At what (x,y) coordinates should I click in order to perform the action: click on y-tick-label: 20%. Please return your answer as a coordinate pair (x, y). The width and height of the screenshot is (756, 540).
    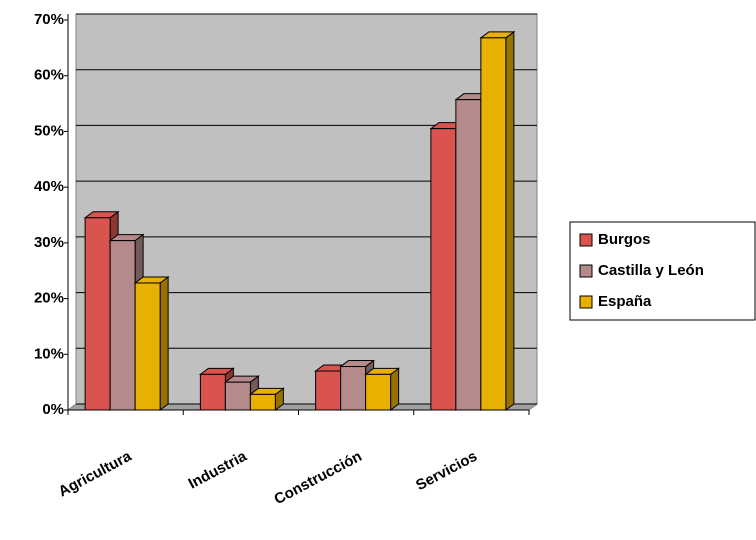
    Looking at the image, I should click on (49, 298).